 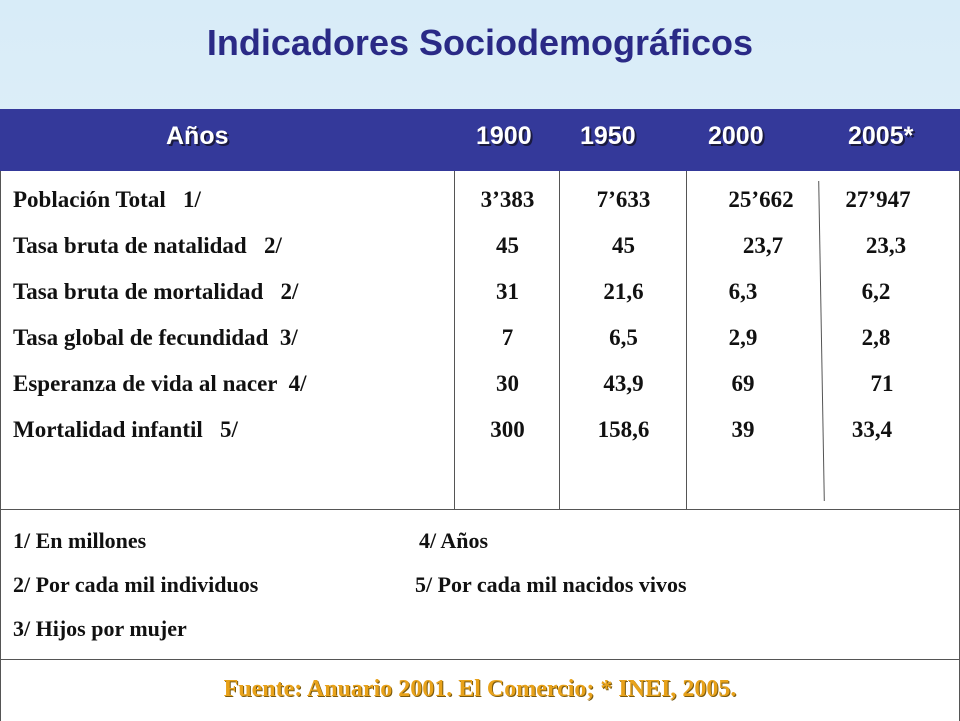 What do you see at coordinates (608, 136) in the screenshot?
I see `header-1950: 1950` at bounding box center [608, 136].